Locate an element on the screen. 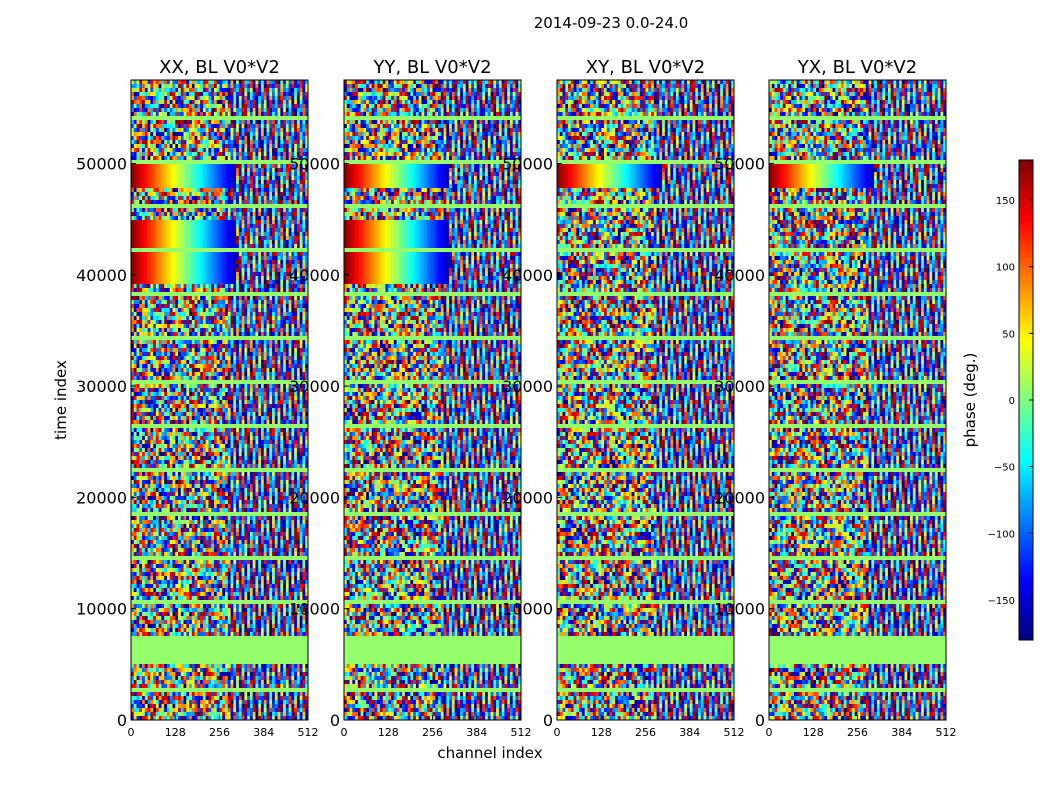 The image size is (1050, 800). figure-suptitle: 2014-09-23 0.0-24.0 is located at coordinates (611, 23).